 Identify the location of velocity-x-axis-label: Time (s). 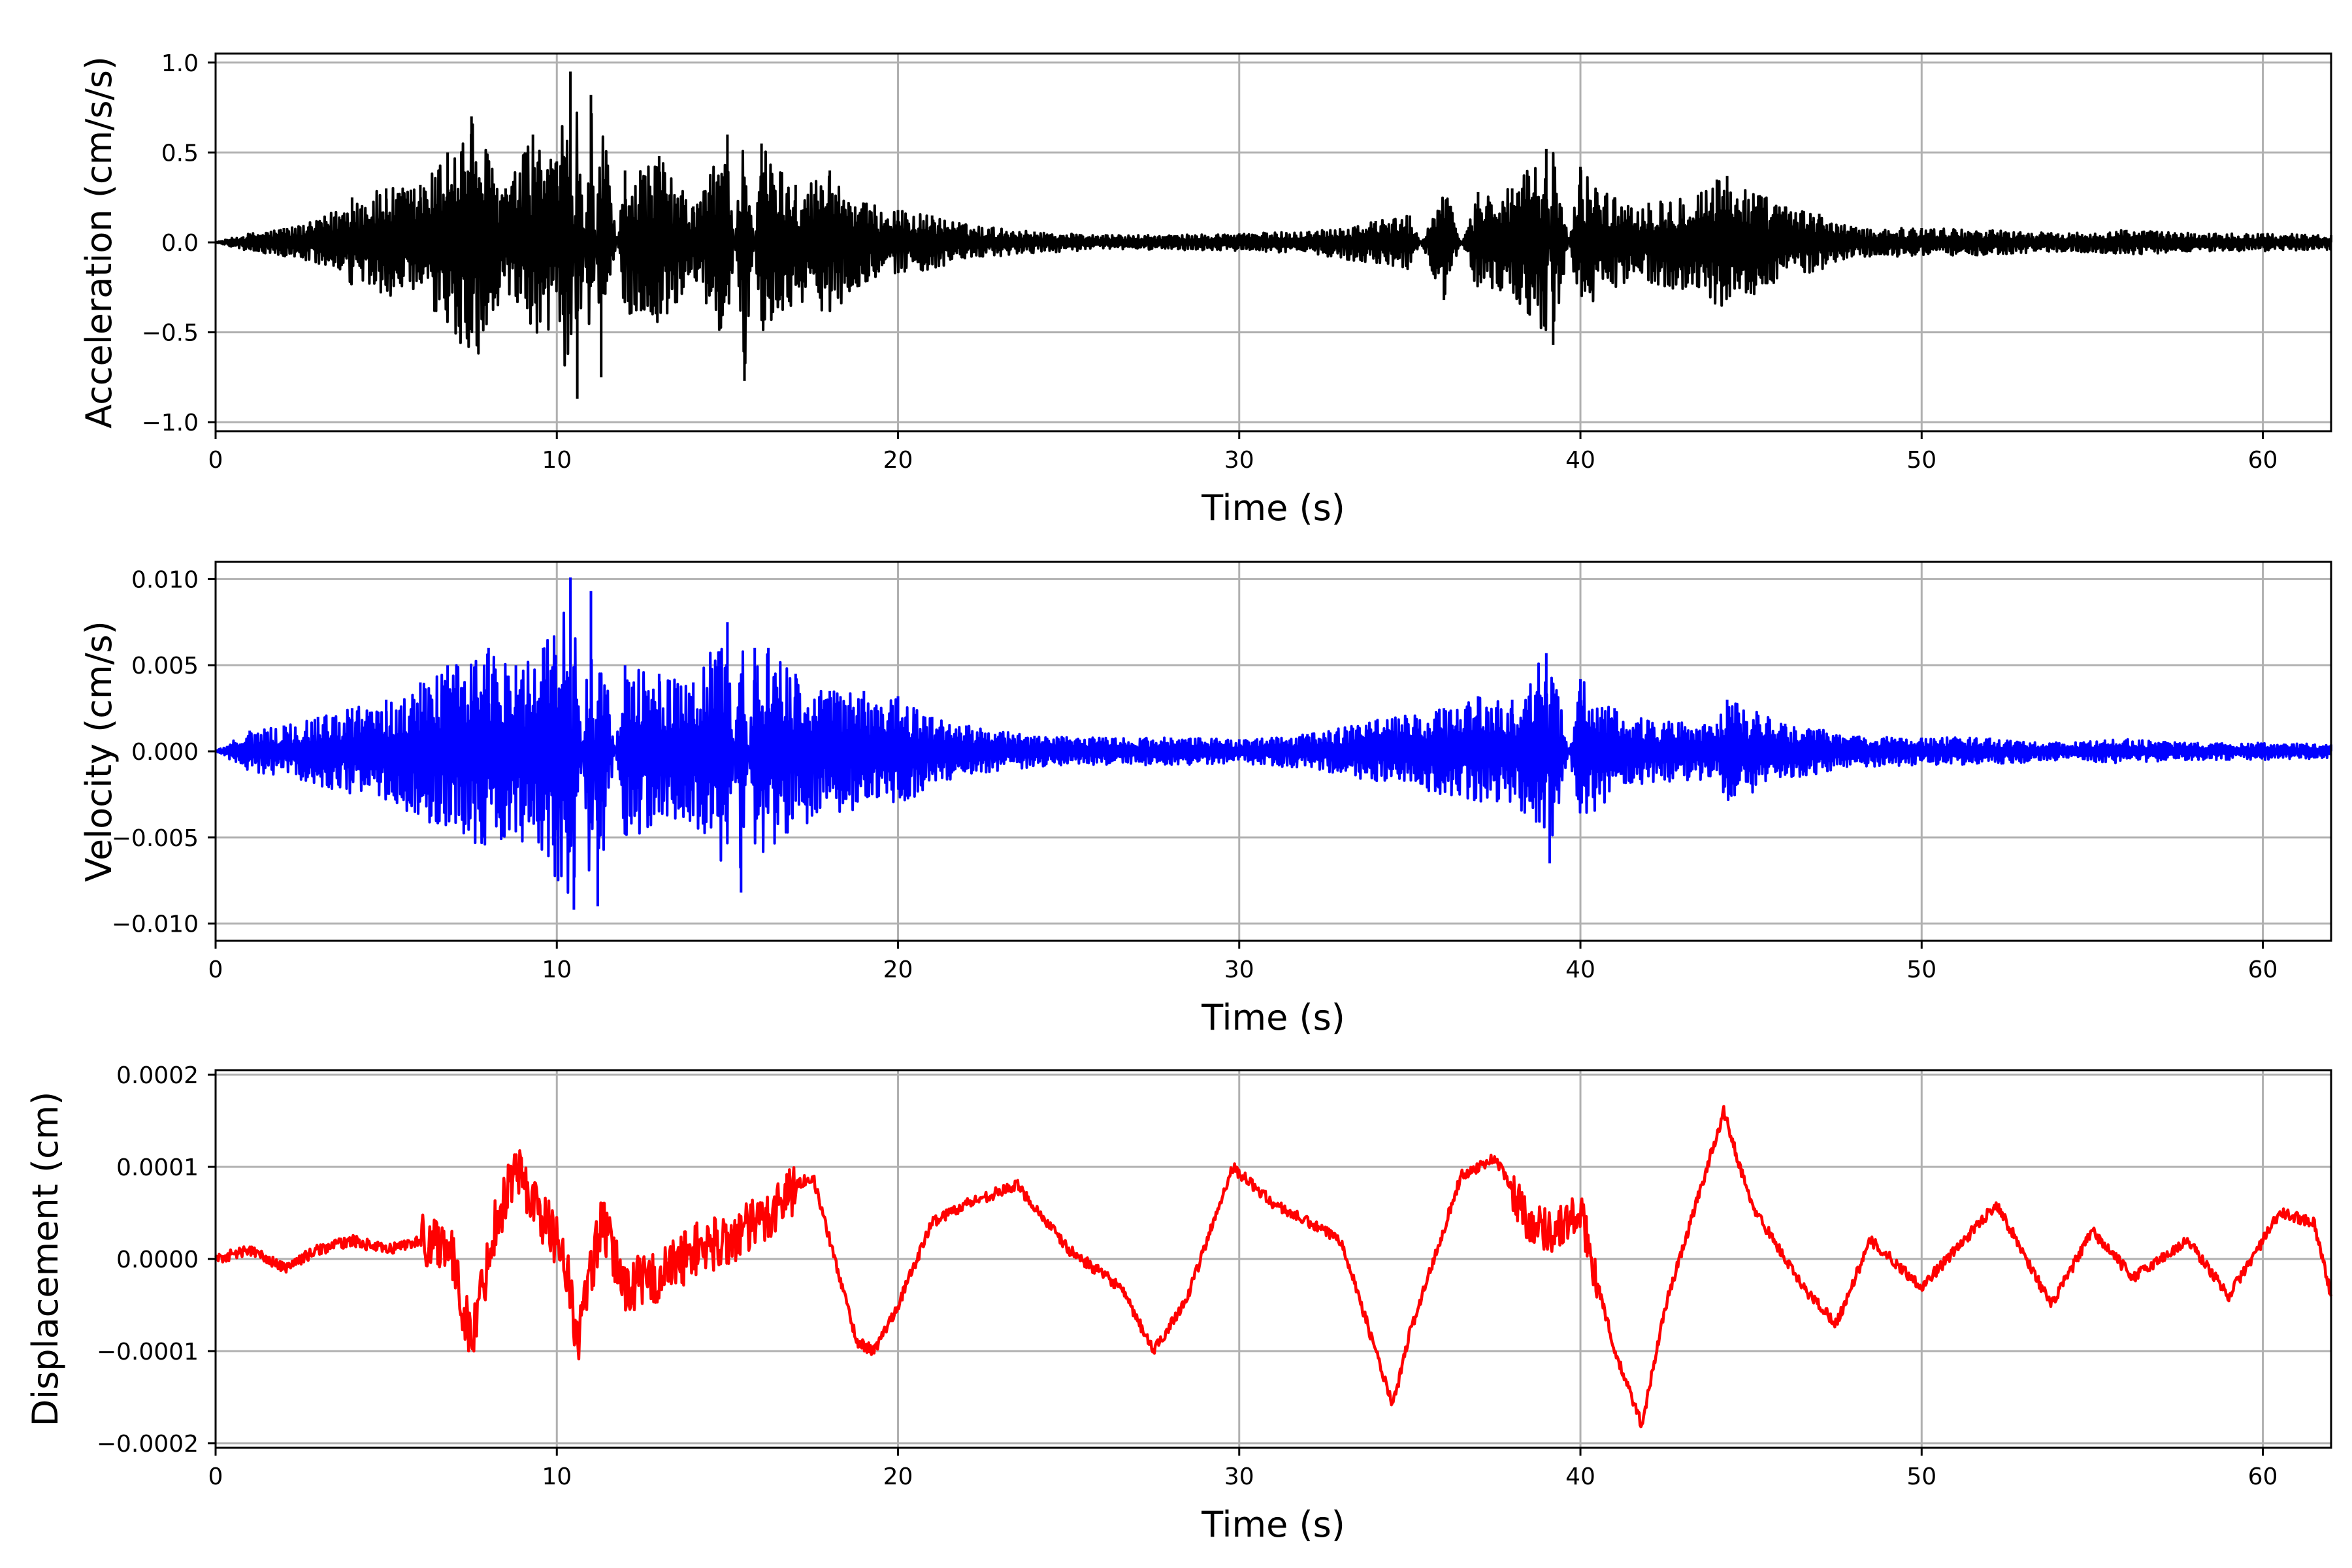
(1273, 1017).